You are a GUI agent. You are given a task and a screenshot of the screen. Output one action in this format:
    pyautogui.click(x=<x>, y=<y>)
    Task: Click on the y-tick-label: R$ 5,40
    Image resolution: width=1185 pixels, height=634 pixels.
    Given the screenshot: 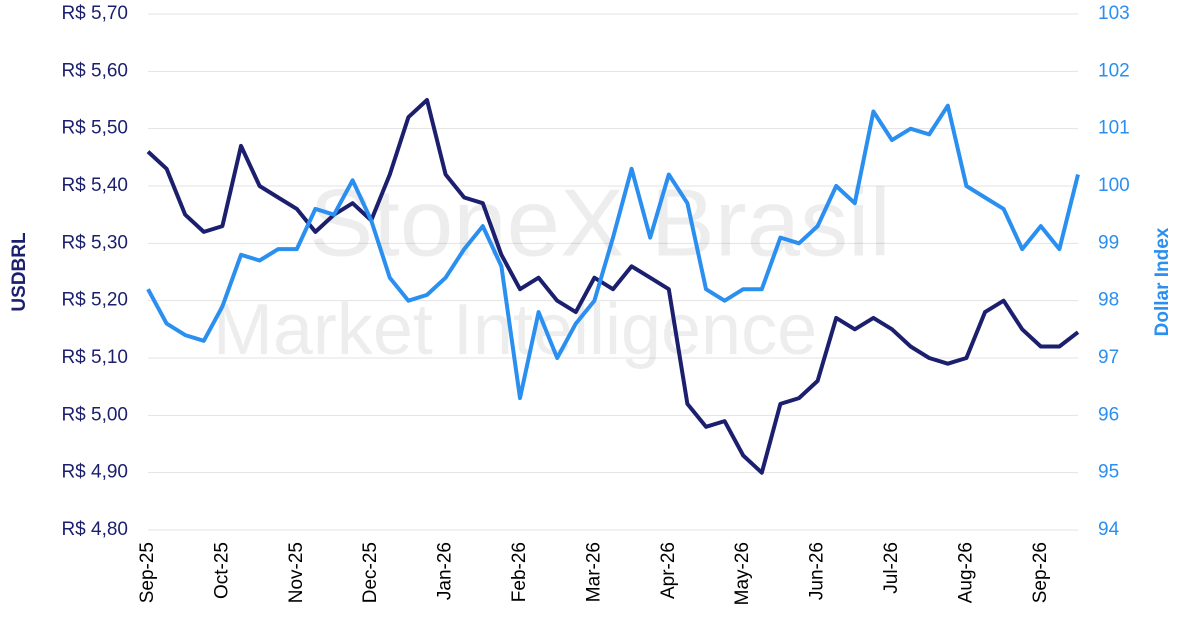 What is the action you would take?
    pyautogui.click(x=94, y=185)
    